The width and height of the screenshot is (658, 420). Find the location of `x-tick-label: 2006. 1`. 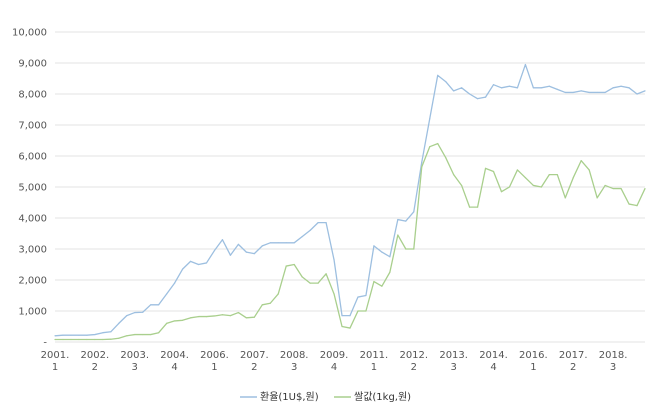

x-tick-label: 2006. 1 is located at coordinates (214, 361).